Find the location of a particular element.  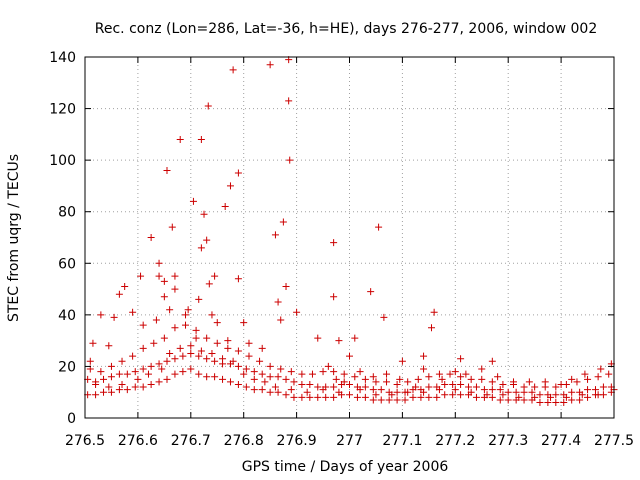

y-tick-label: 100 is located at coordinates (62, 161).